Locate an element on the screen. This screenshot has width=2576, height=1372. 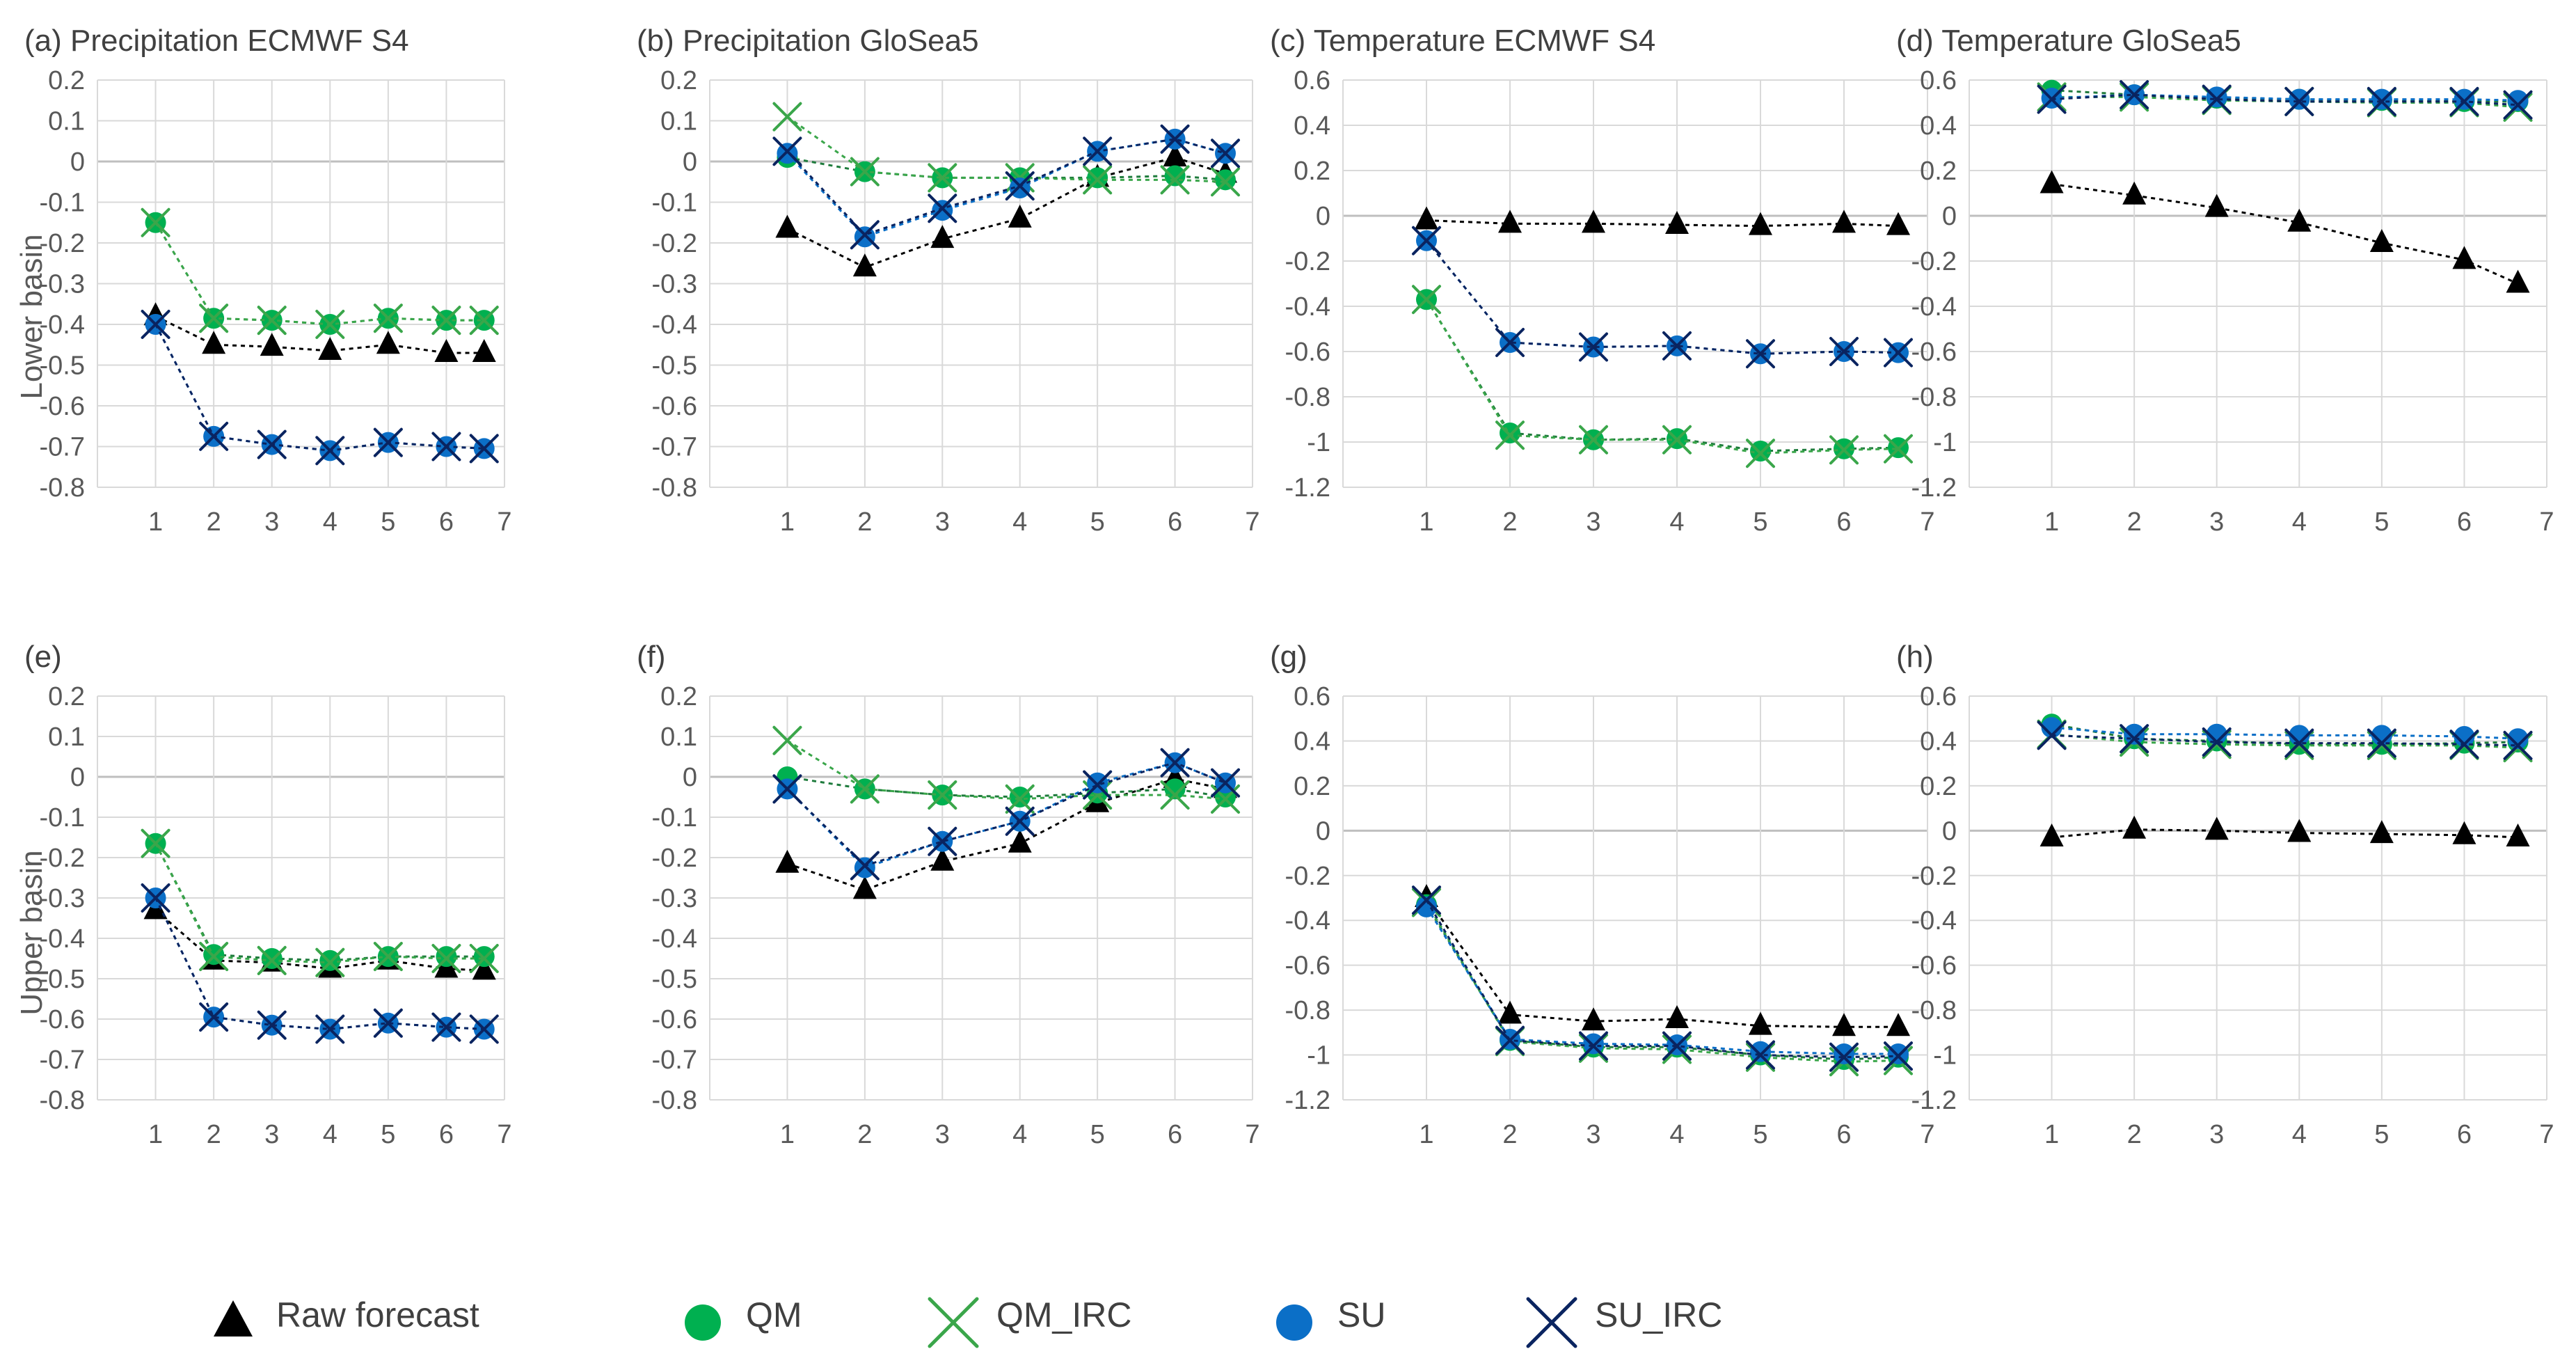
panel-title: (c) Temperature ECMWF S4 is located at coordinates (1462, 41).